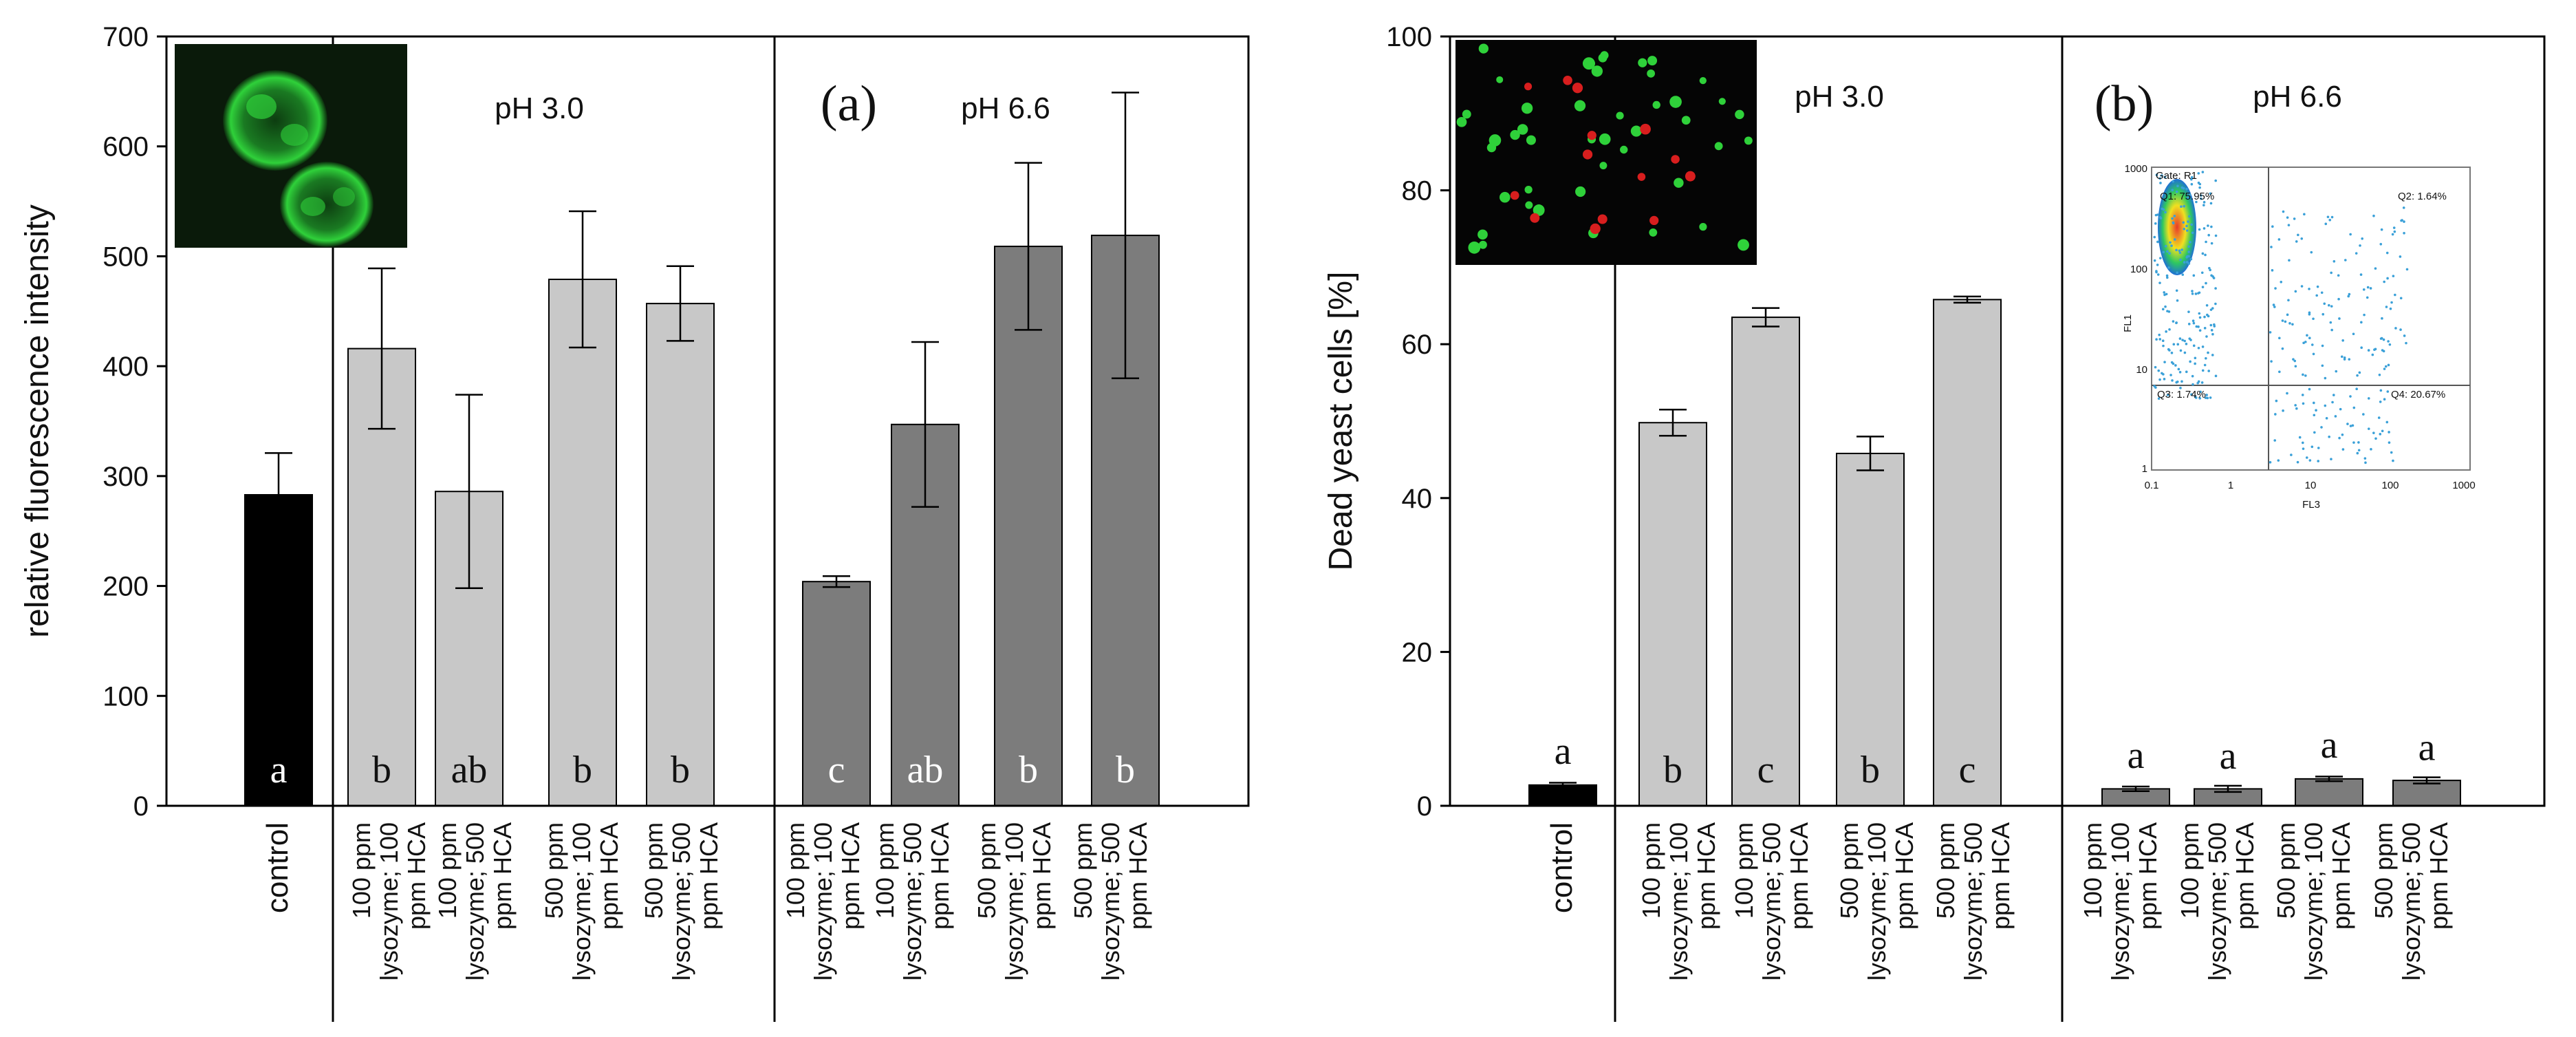 This screenshot has height=1037, width=2576. I want to click on panel-a-significance-letters: a b ab b b c ab b b, so click(702, 770).